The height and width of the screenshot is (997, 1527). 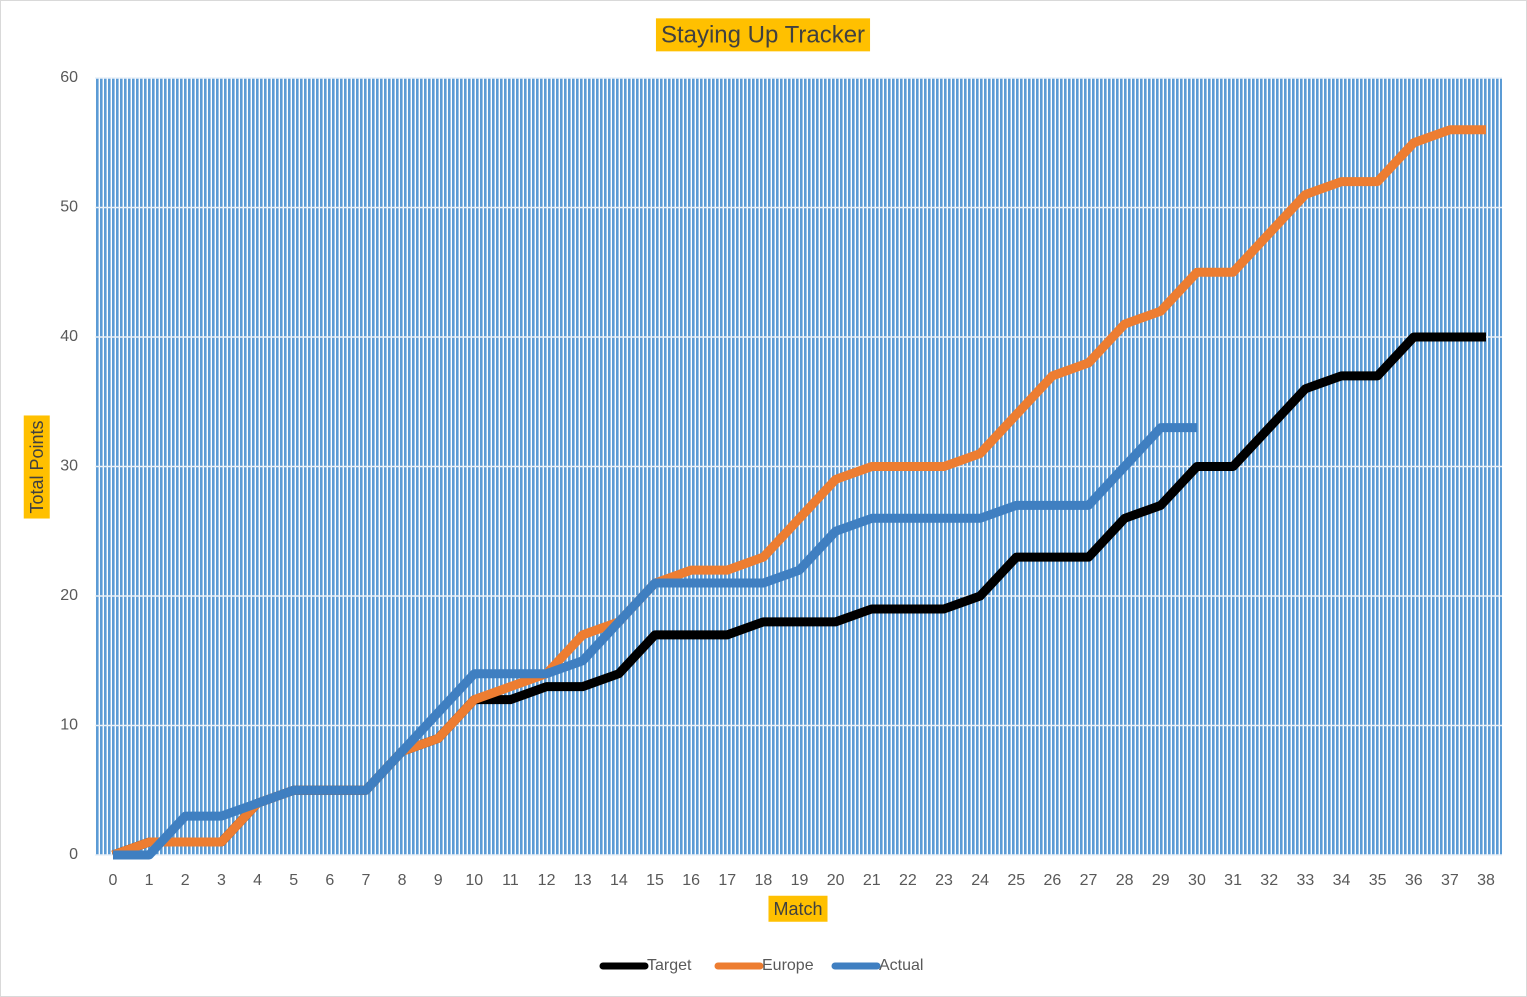 What do you see at coordinates (908, 880) in the screenshot?
I see `x-tick-label: 22` at bounding box center [908, 880].